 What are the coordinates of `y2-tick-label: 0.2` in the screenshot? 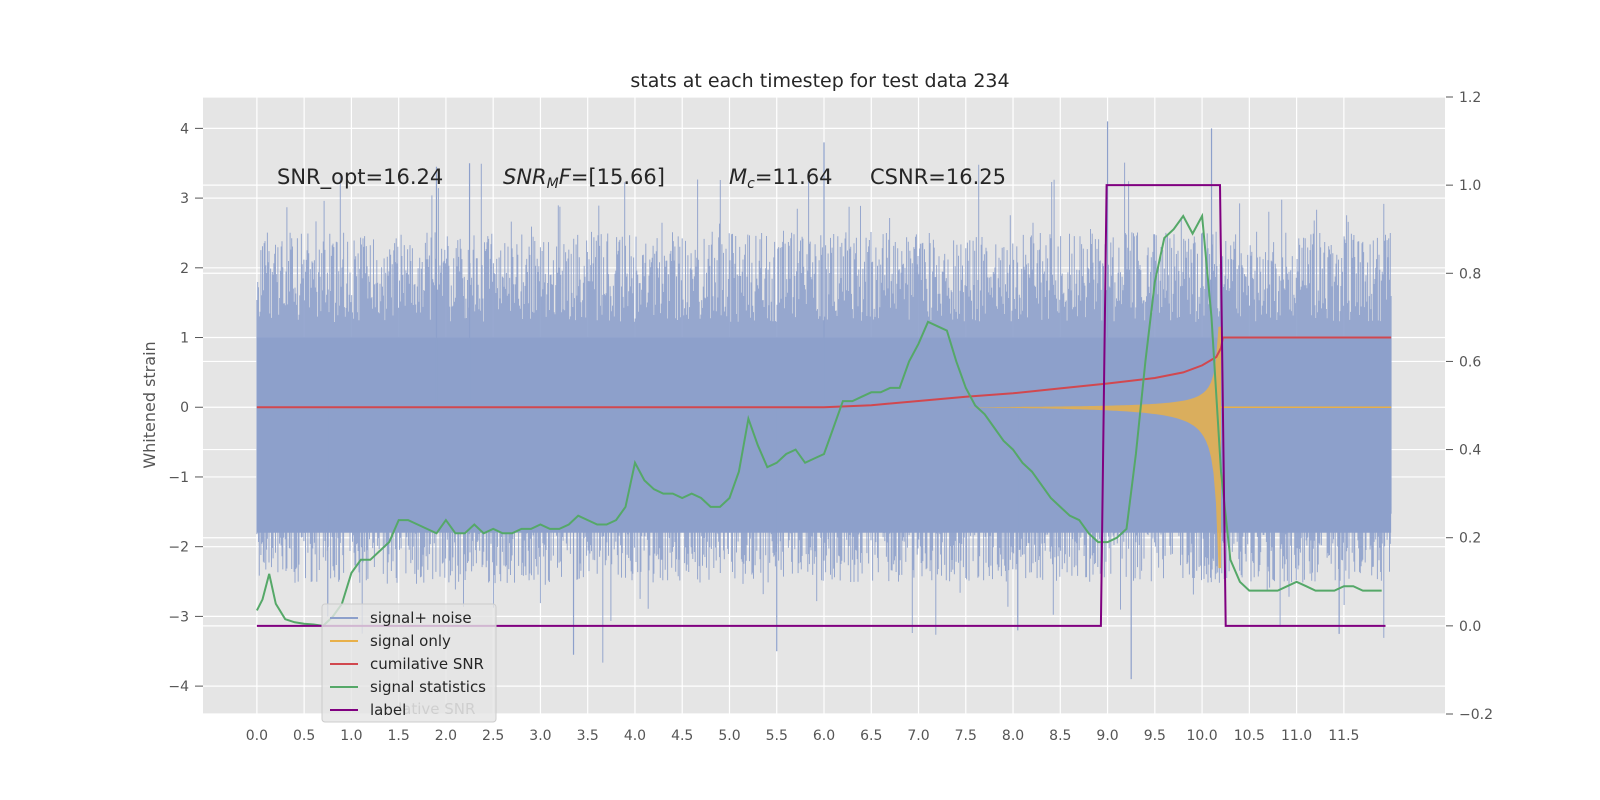 It's located at (1470, 539).